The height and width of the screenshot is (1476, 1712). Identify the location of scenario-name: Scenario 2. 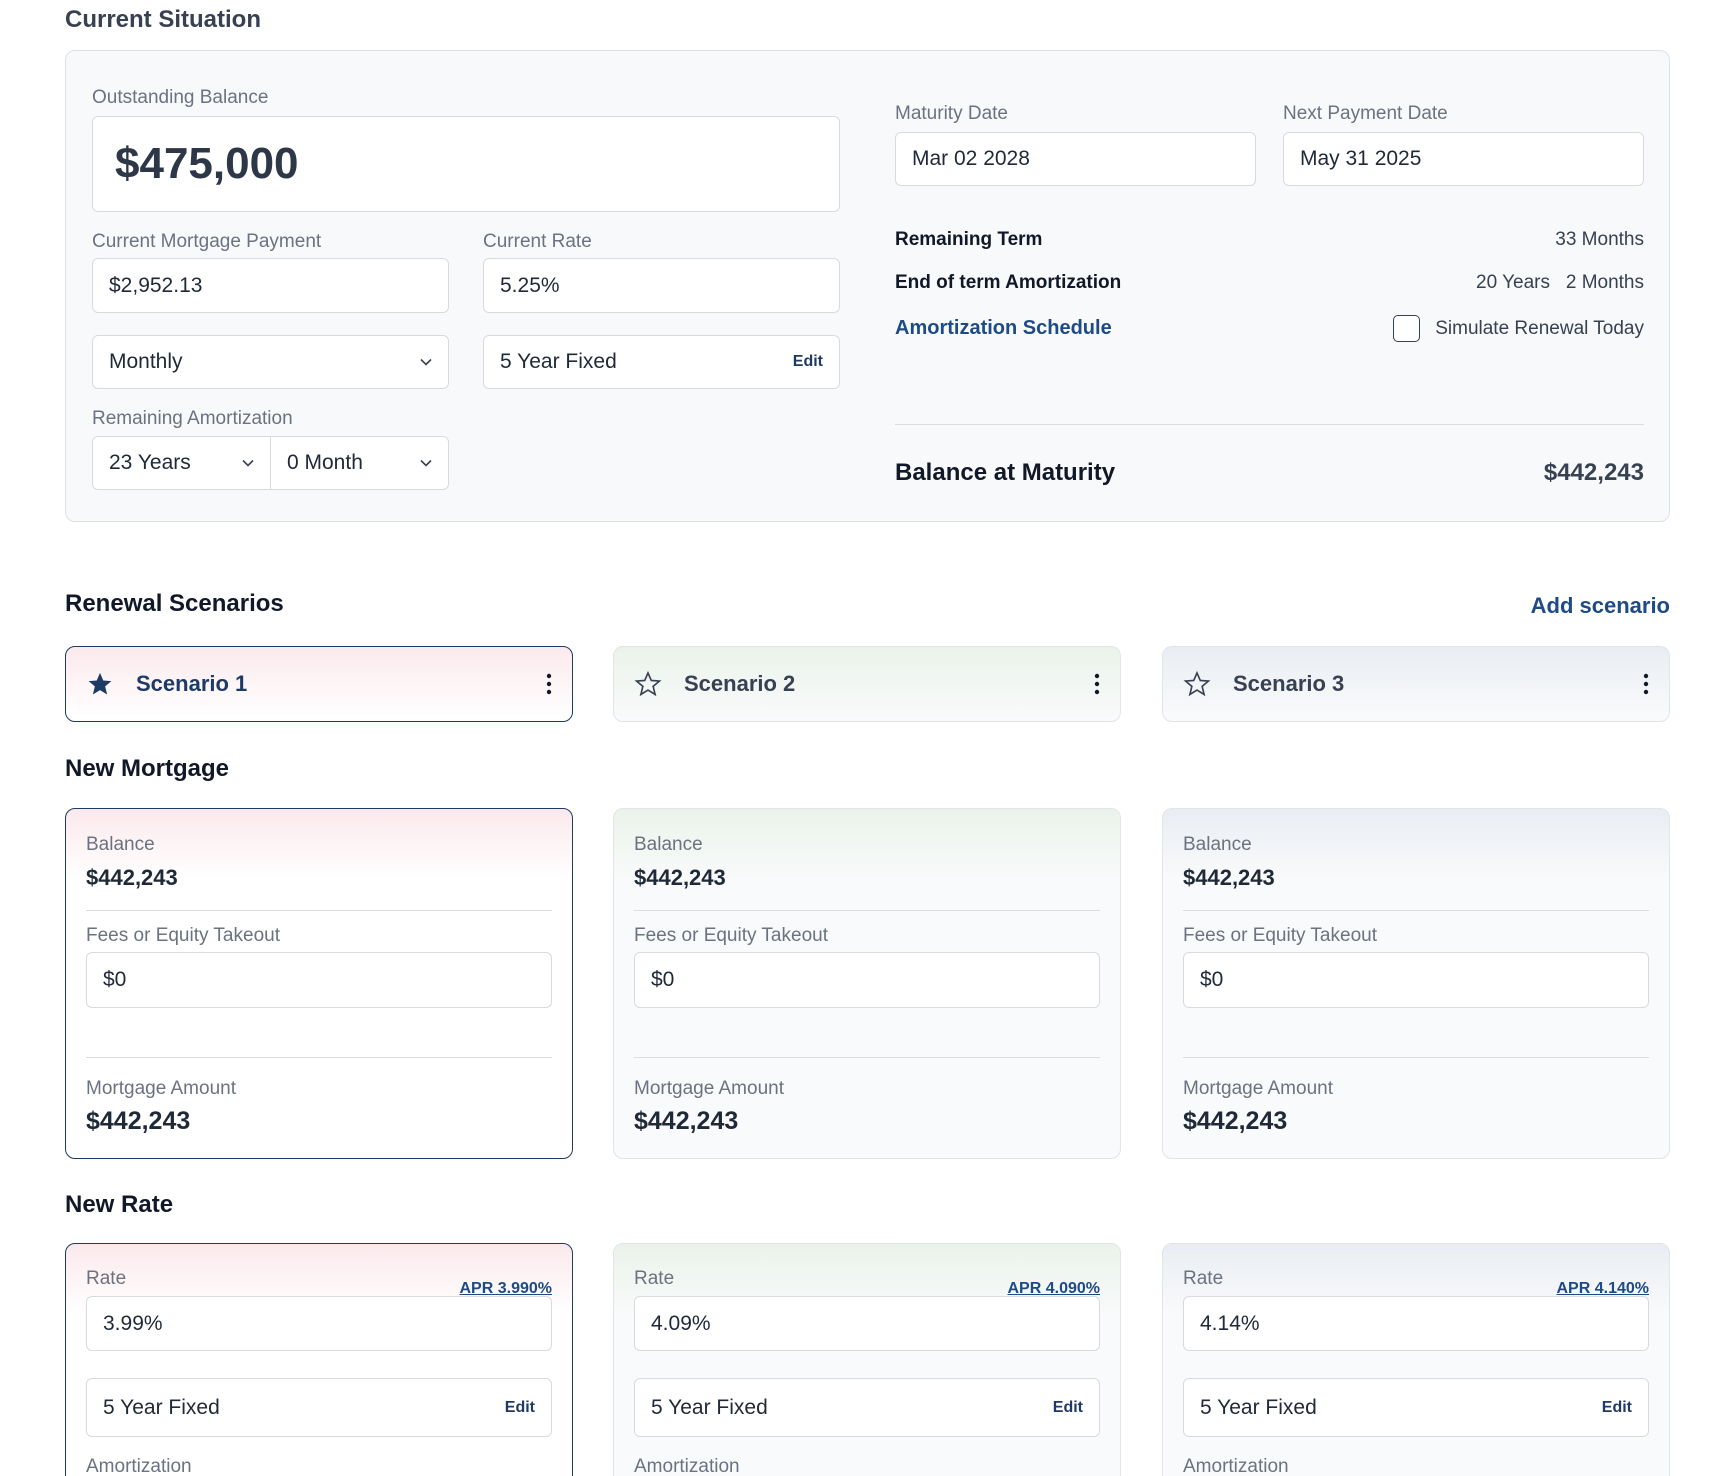
(740, 683).